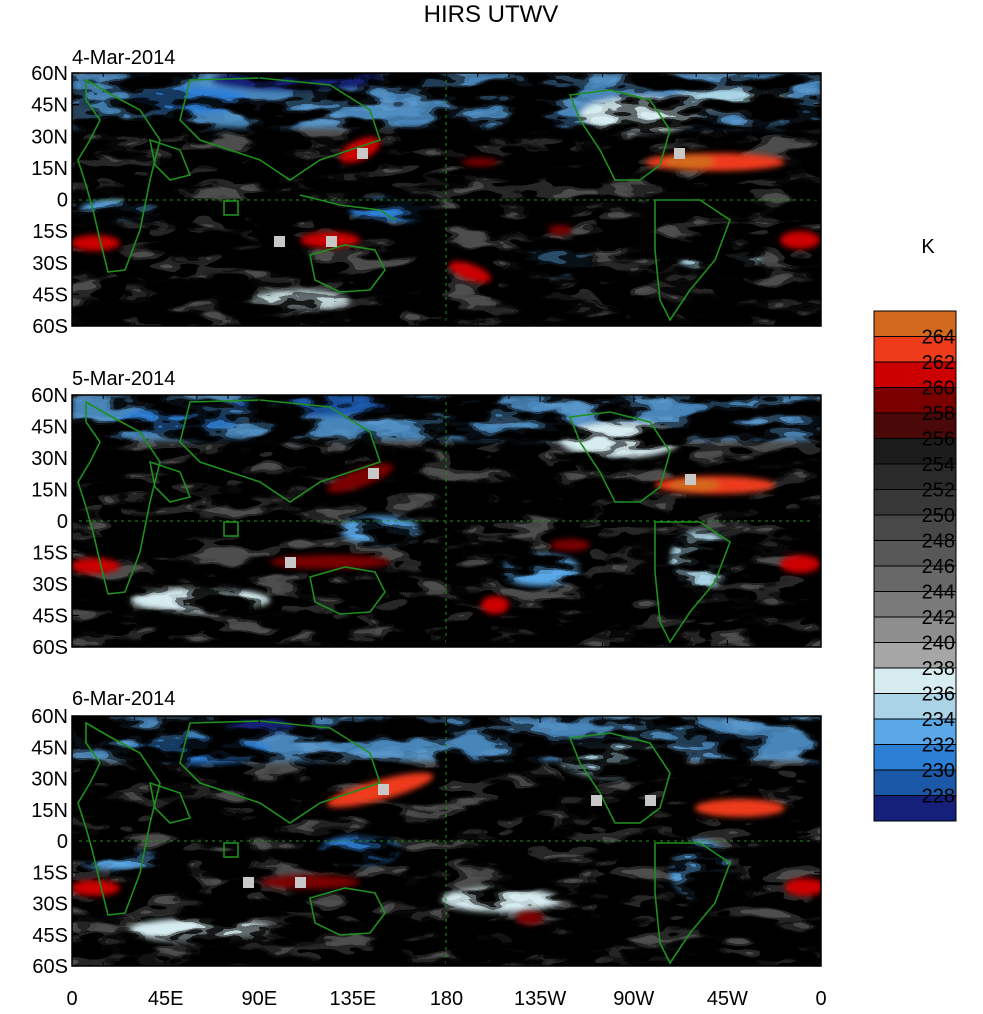  Describe the element at coordinates (938, 746) in the screenshot. I see `colorbar-label: 232` at that location.